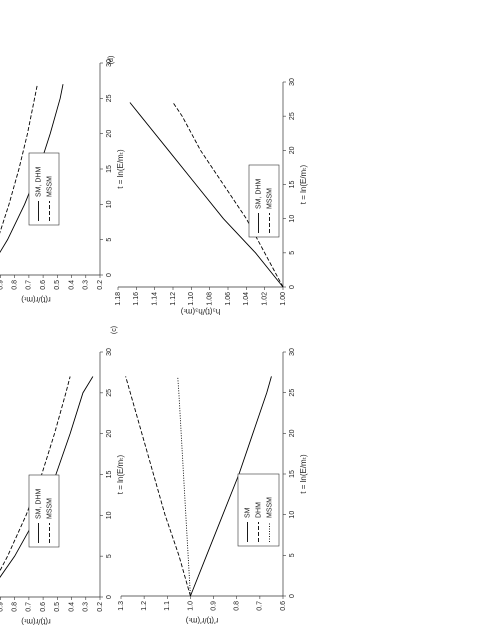 The image size is (502, 628). I want to click on y-axis-label: r'(t)/r'(mₜ), so click(201, 620).